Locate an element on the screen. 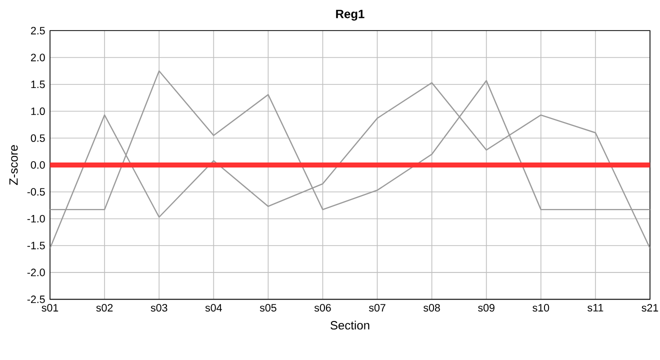  y-tick-label: 1.5 is located at coordinates (38, 84).